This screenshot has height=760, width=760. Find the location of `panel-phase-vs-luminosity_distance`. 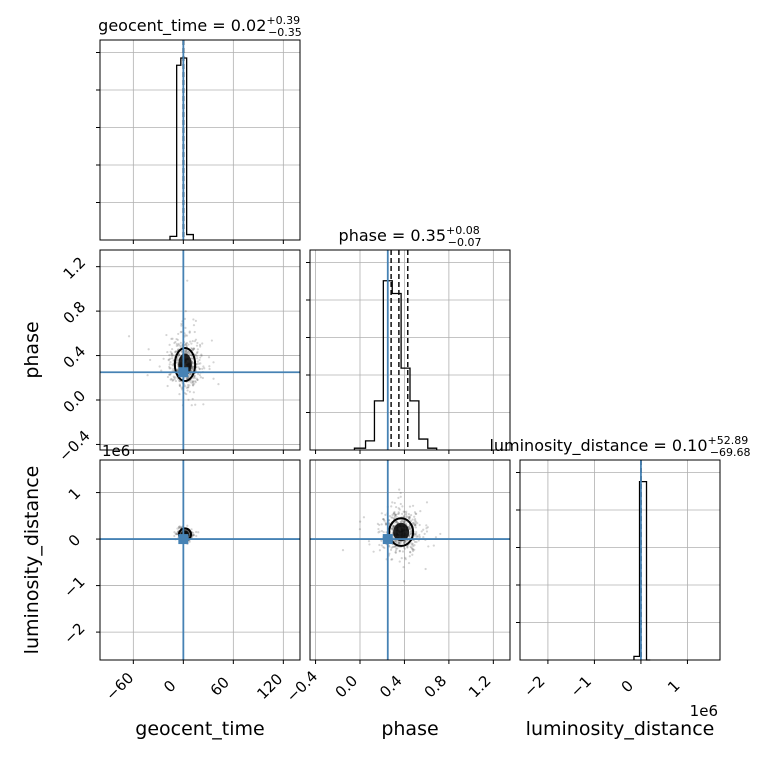

panel-phase-vs-luminosity_distance is located at coordinates (410, 561).